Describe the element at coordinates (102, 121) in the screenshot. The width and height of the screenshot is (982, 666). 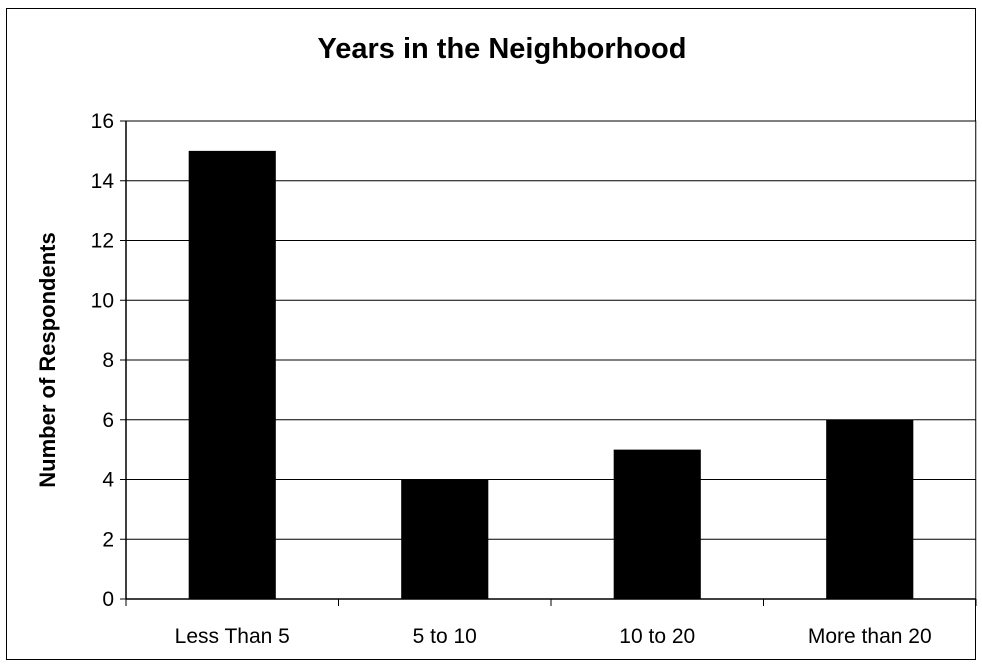
I see `y-tick-label: 16` at that location.